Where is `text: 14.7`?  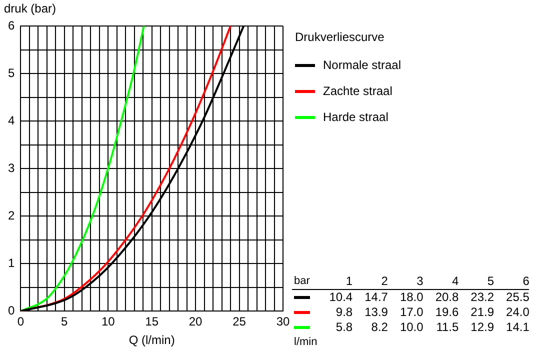
text: 14.7 is located at coordinates (376, 297).